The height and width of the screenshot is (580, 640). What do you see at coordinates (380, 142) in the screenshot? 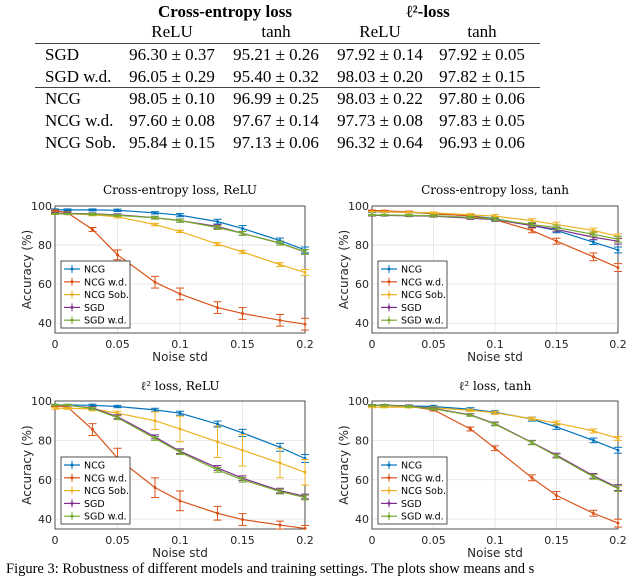
I see `table-cell: 96.32 ± 0.64` at bounding box center [380, 142].